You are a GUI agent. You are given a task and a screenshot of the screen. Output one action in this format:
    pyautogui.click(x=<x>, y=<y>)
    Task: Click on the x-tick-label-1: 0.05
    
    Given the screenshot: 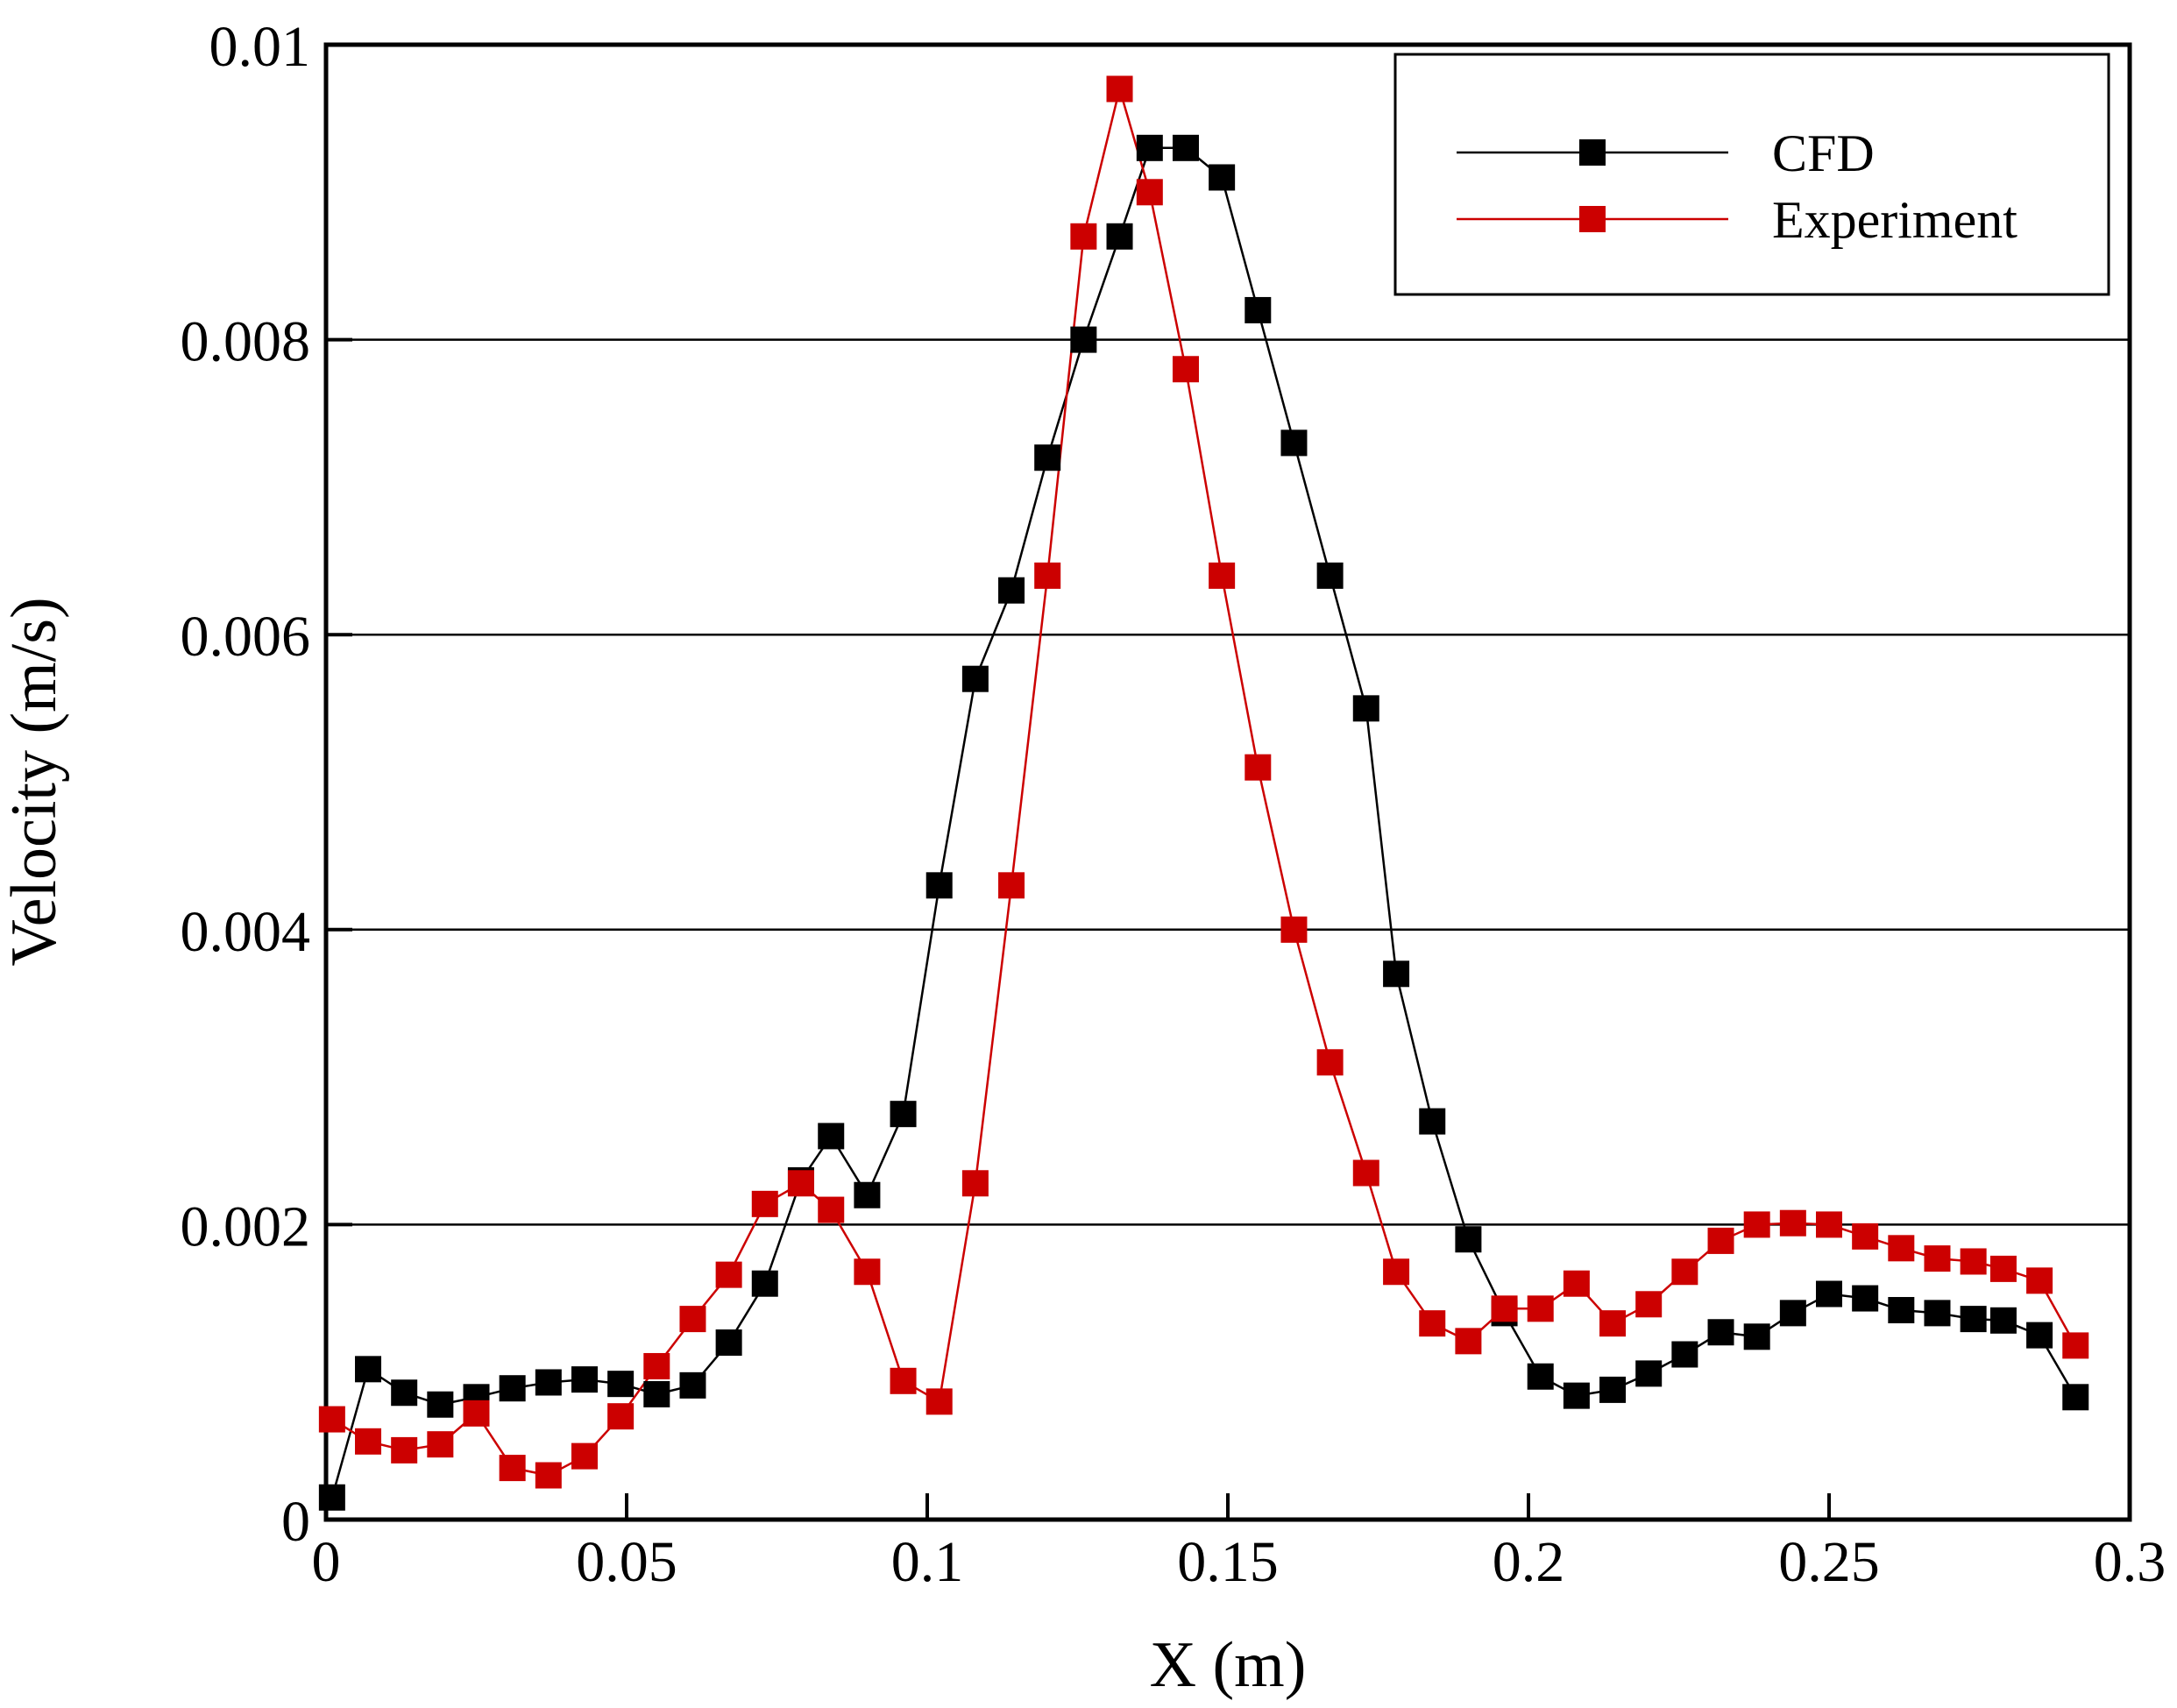 What is the action you would take?
    pyautogui.click(x=626, y=1562)
    